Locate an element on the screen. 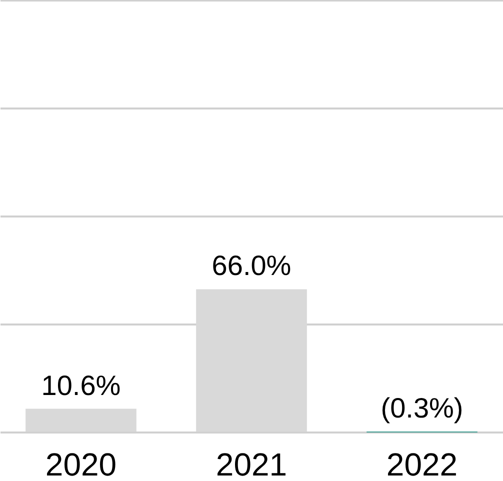 This screenshot has height=481, width=503. data-label: 10.6% is located at coordinates (81, 385).